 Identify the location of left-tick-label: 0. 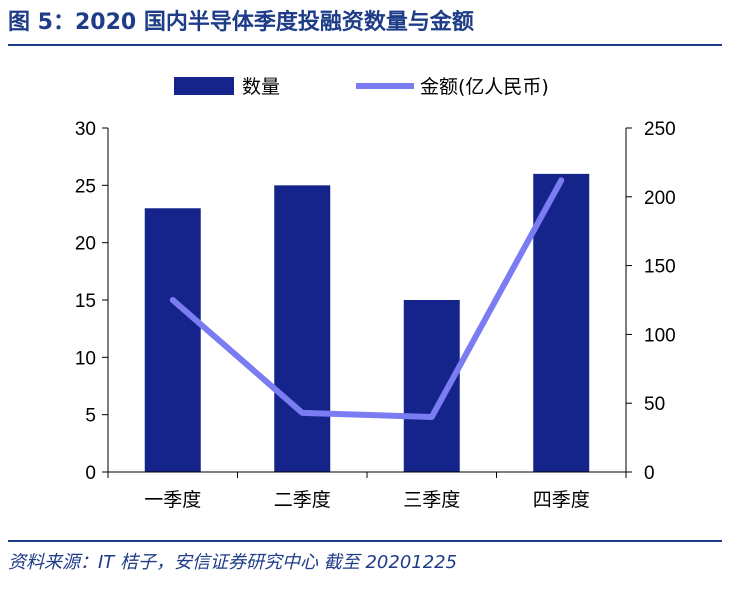
(90, 473).